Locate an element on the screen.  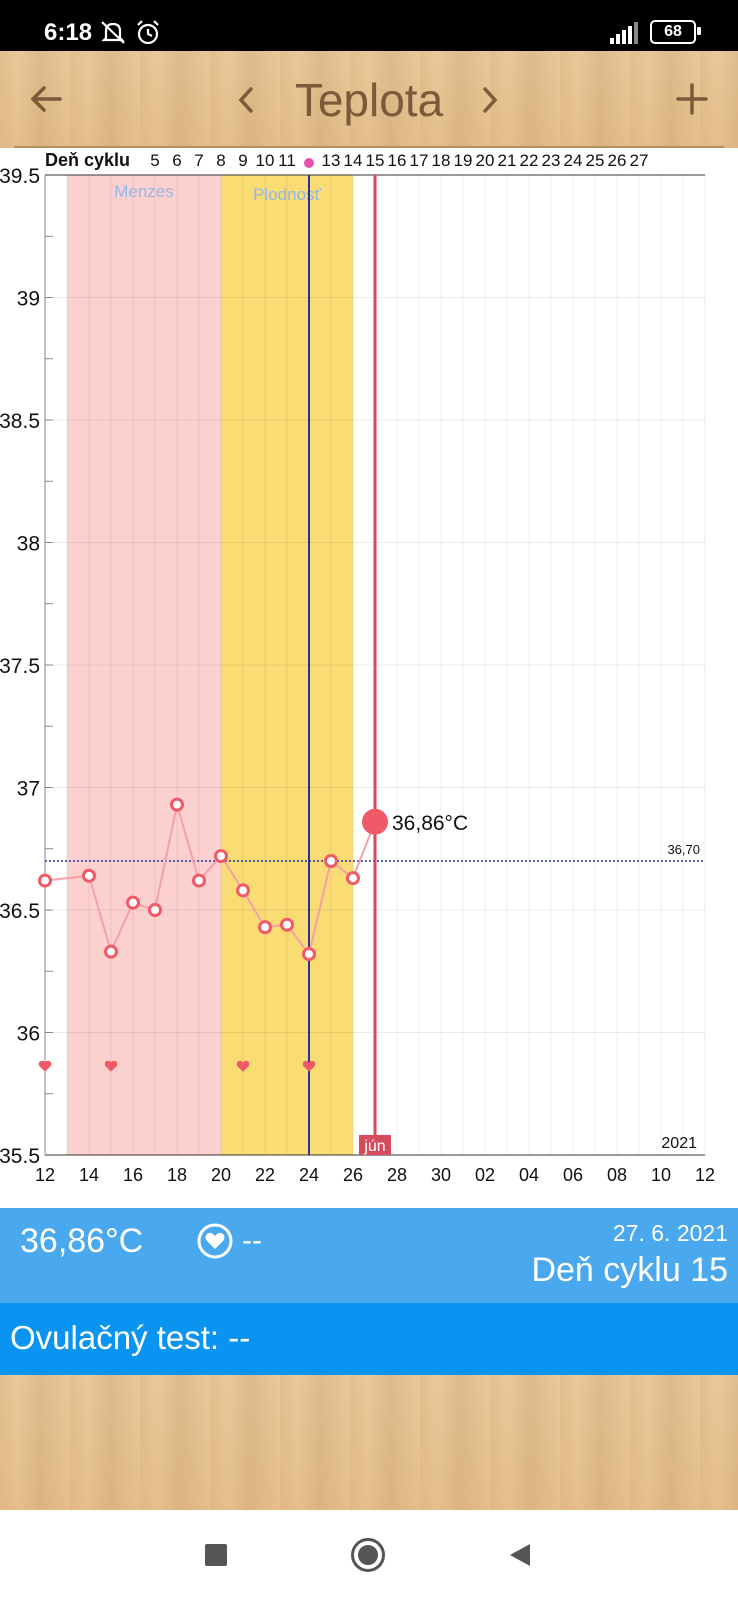
menzes-band is located at coordinates (144, 665).